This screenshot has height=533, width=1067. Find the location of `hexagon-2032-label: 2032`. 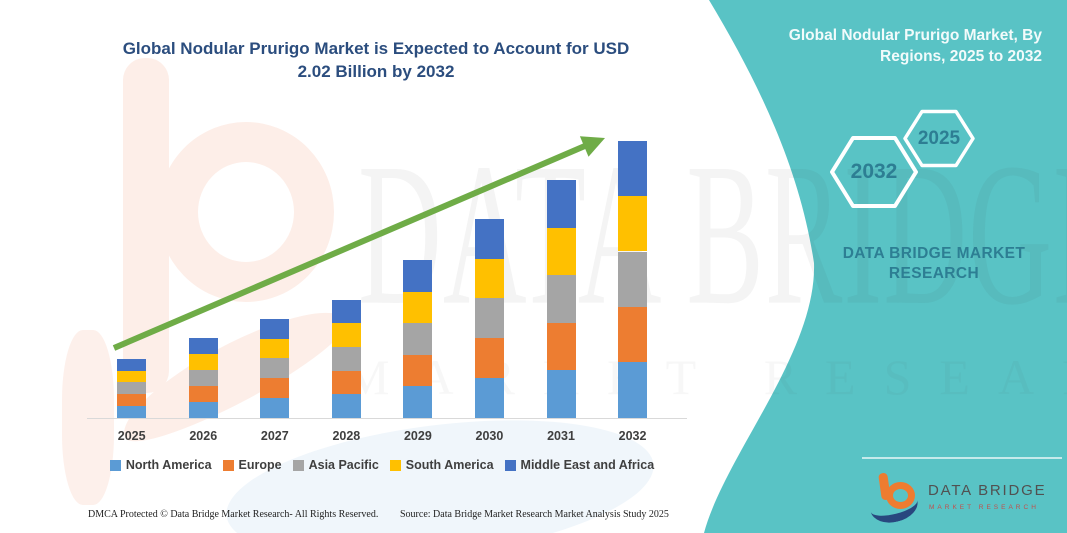

hexagon-2032-label: 2032 is located at coordinates (874, 171).